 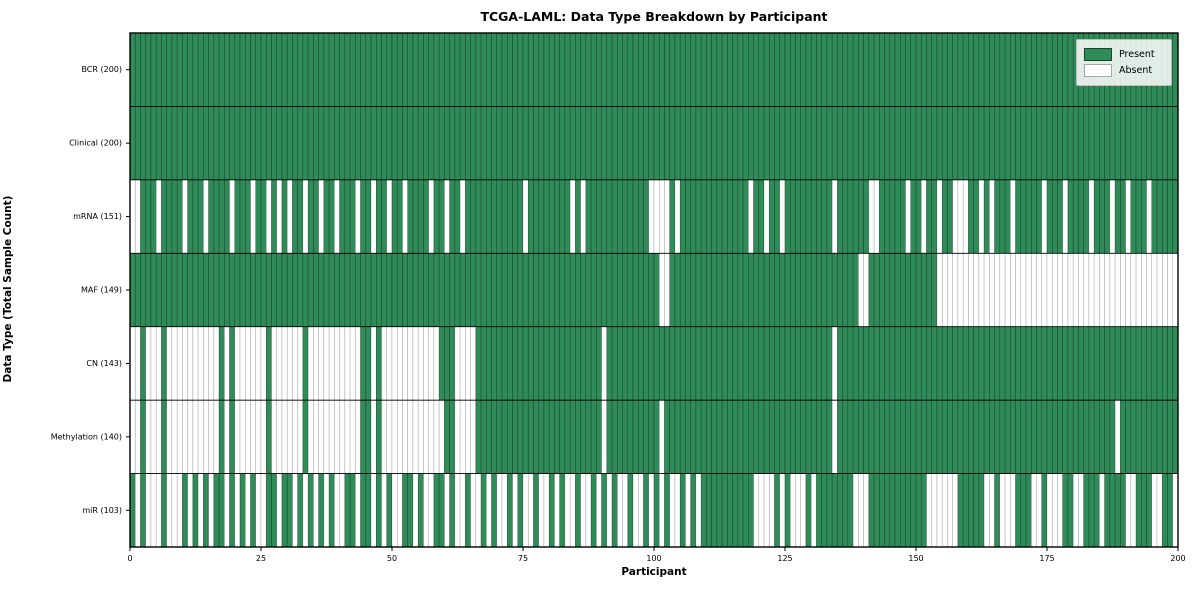 I want to click on legend-label-absent: Absent, so click(x=1136, y=70).